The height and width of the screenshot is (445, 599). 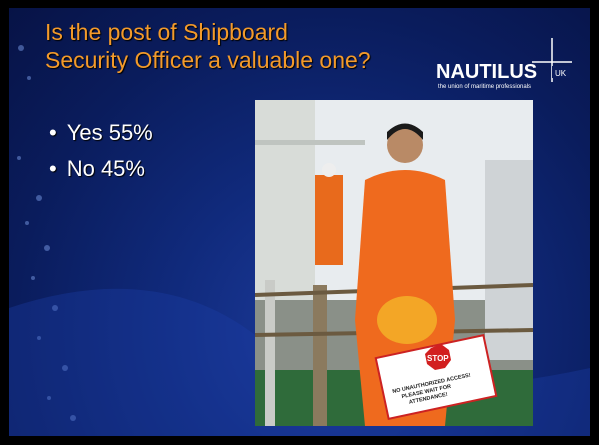 I want to click on sign-title: STOP, so click(x=438, y=358).